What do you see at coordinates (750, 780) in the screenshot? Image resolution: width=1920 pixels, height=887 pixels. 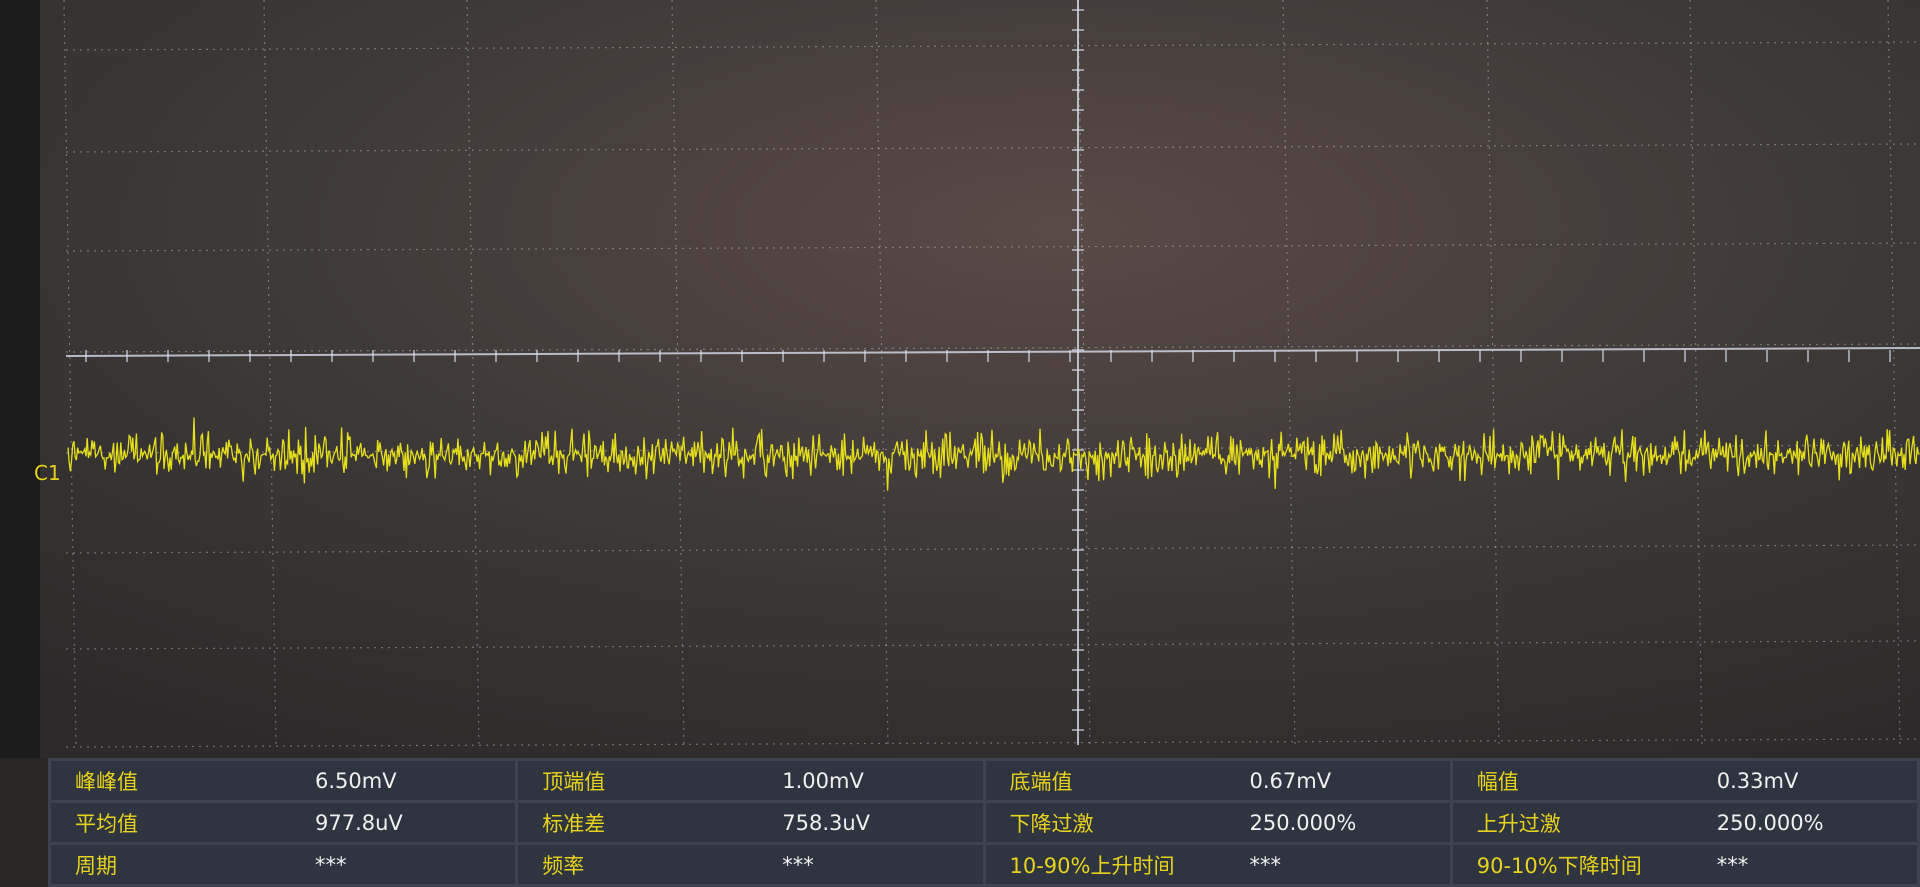 I see `measurement-cell: 顶端值 1.00mV` at bounding box center [750, 780].